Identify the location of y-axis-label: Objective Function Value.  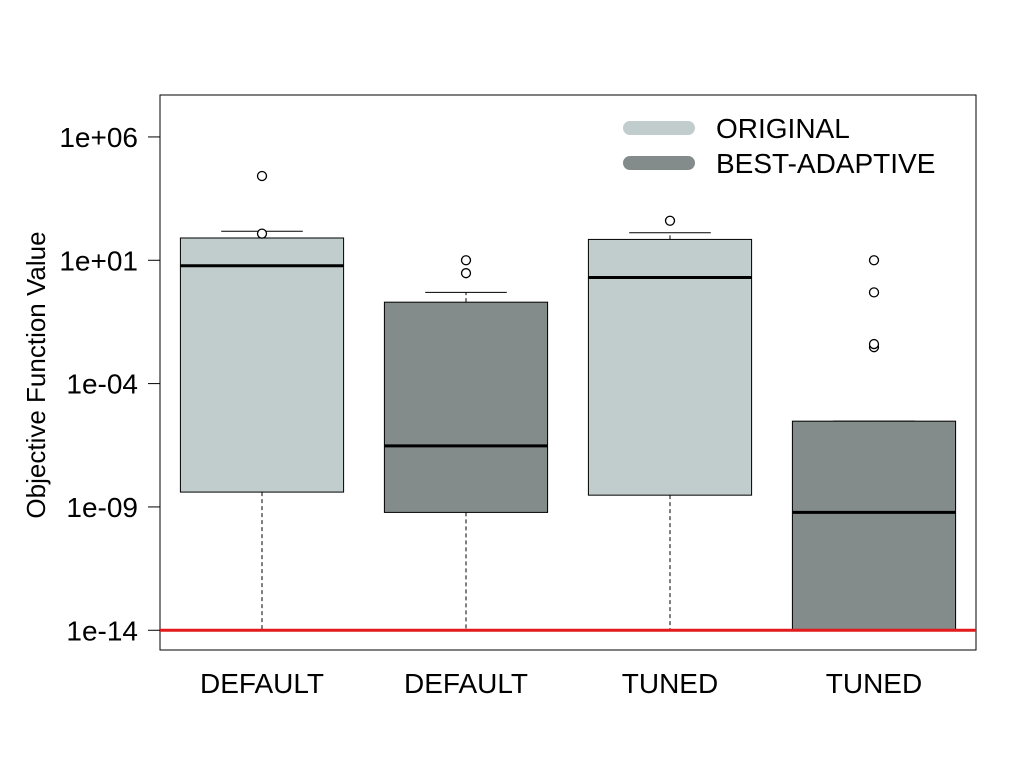
(36, 374).